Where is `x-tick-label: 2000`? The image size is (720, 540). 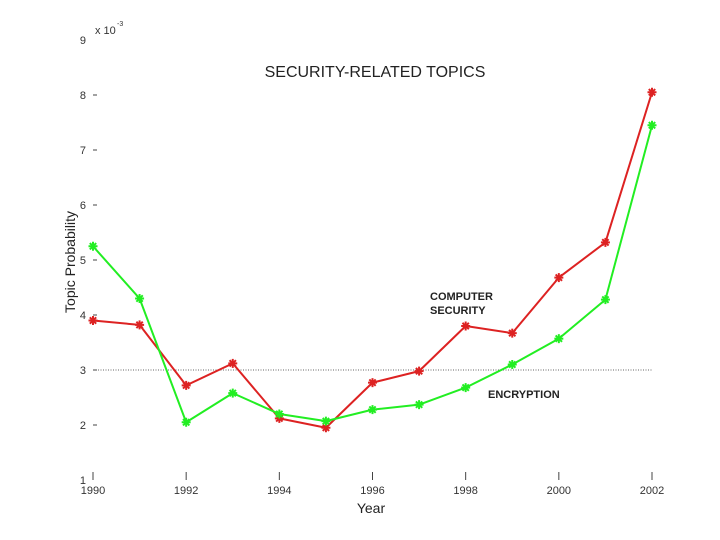 x-tick-label: 2000 is located at coordinates (559, 491).